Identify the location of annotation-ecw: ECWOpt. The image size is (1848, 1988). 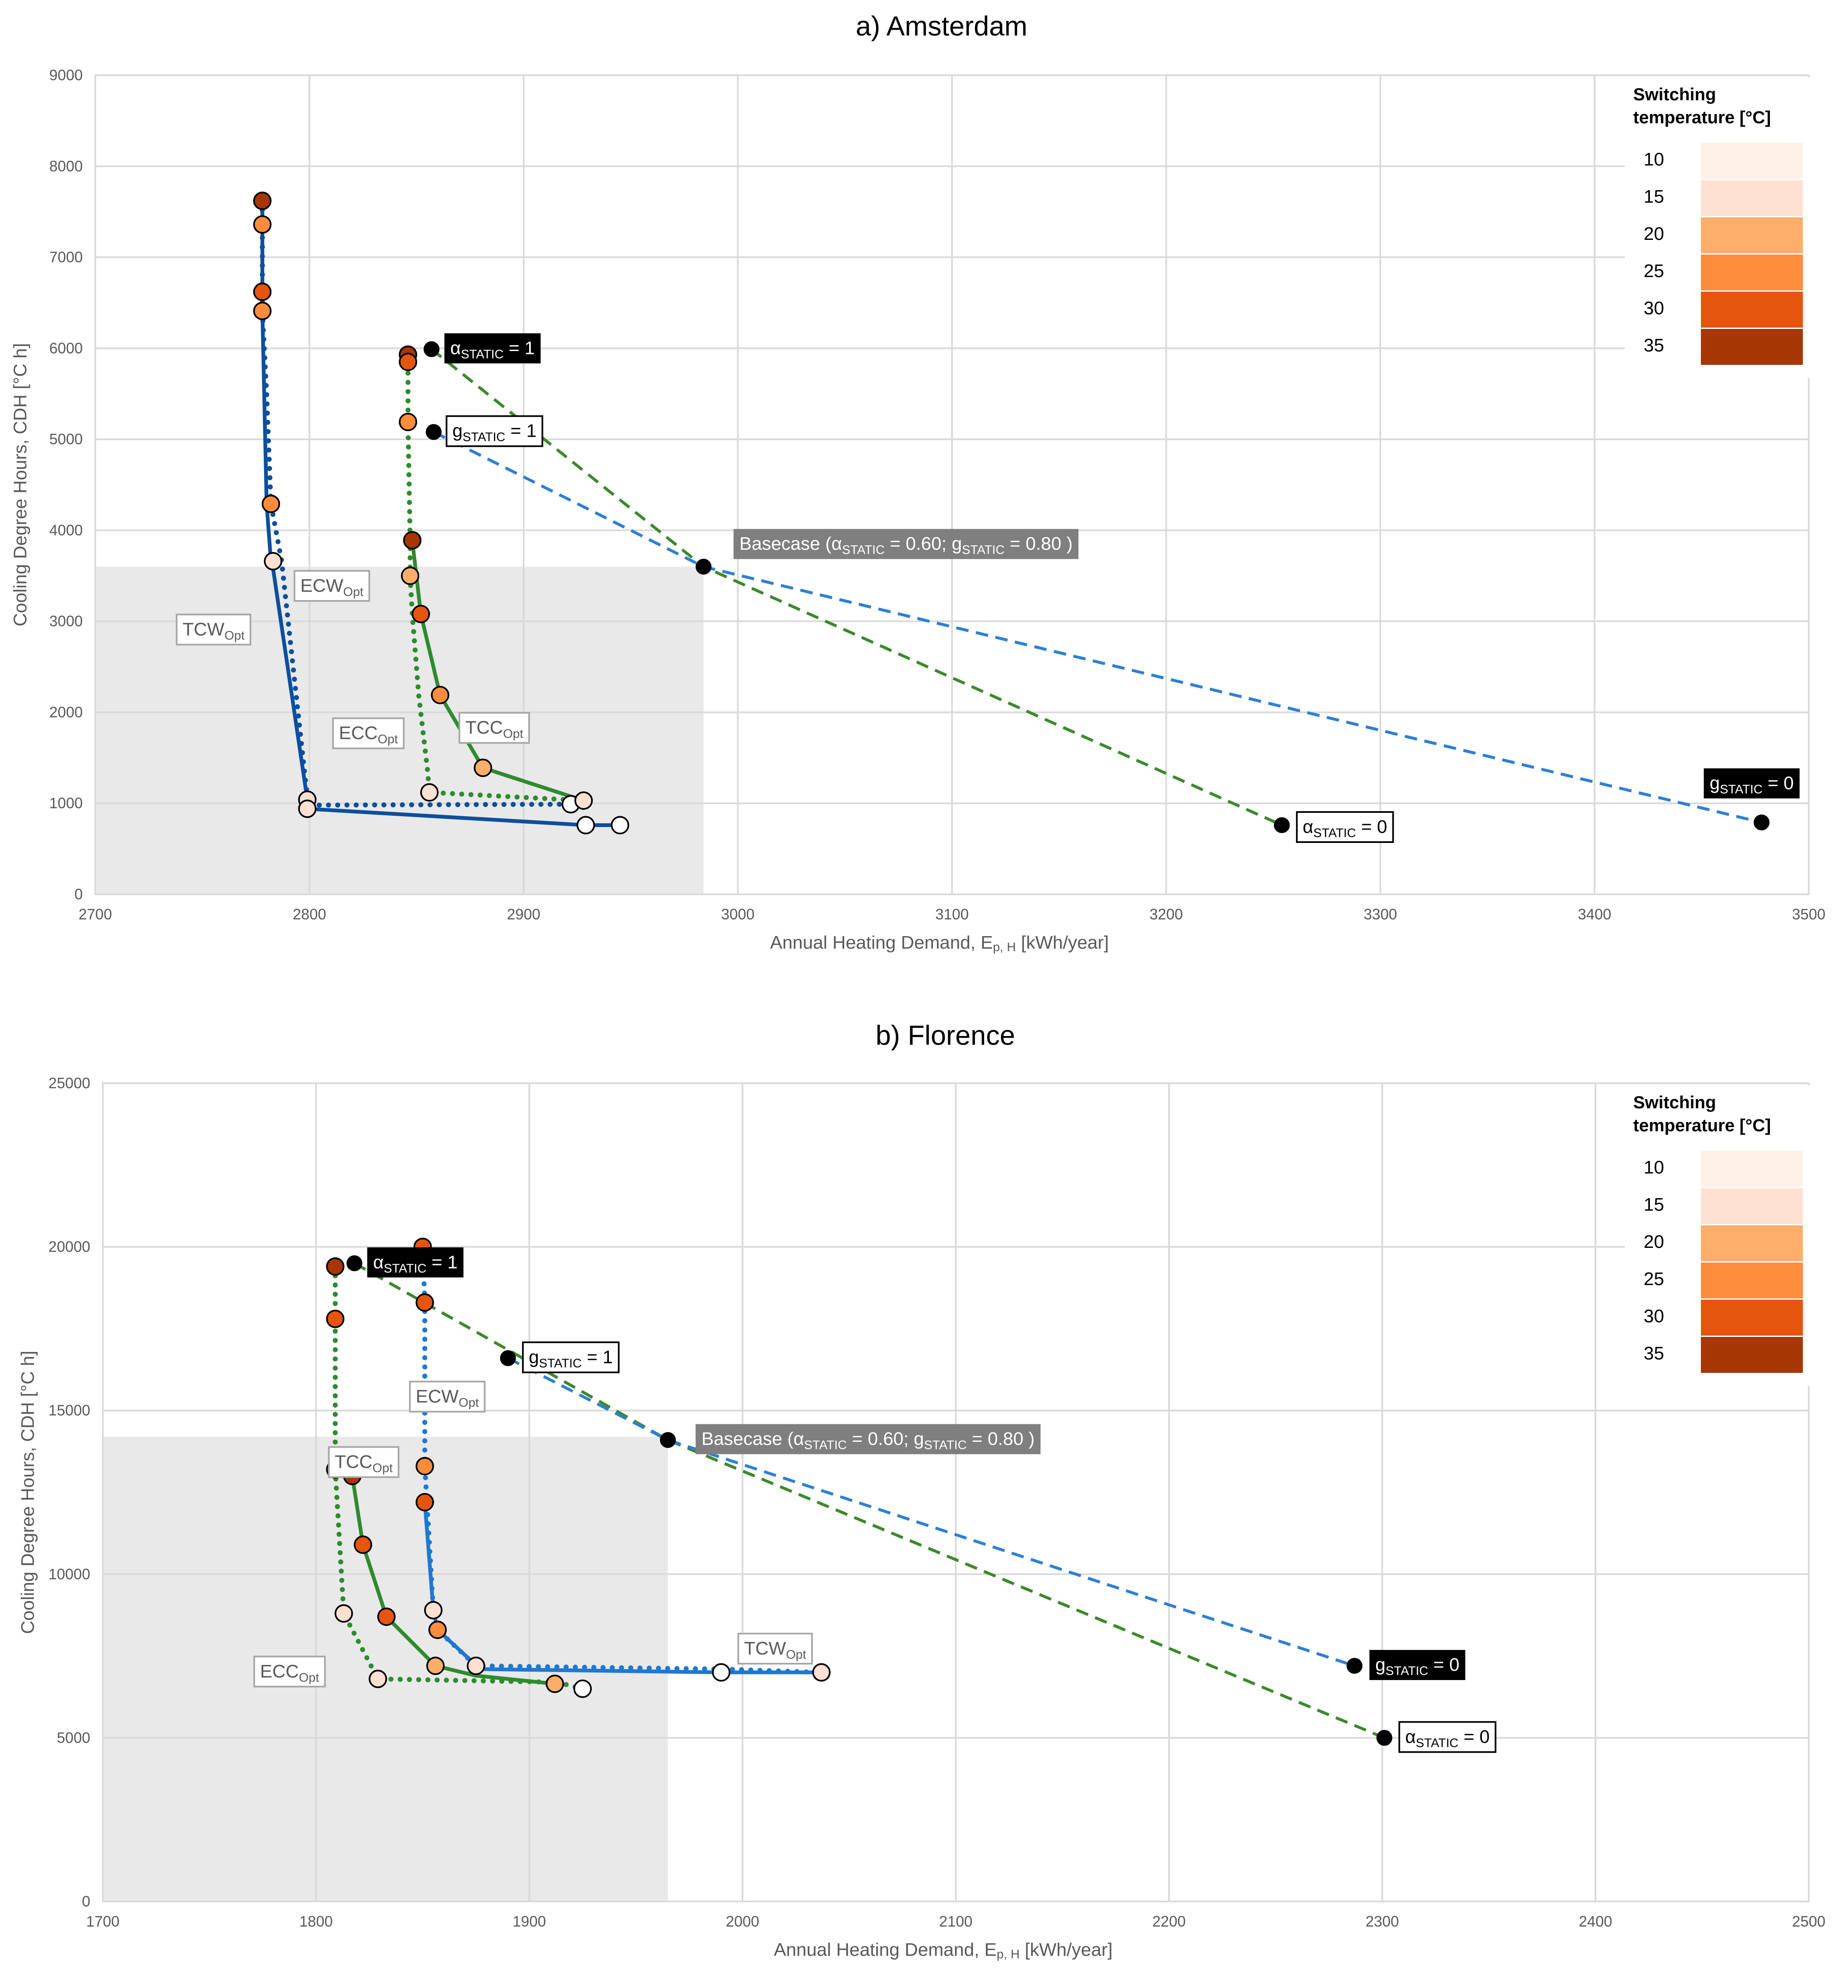
(331, 586).